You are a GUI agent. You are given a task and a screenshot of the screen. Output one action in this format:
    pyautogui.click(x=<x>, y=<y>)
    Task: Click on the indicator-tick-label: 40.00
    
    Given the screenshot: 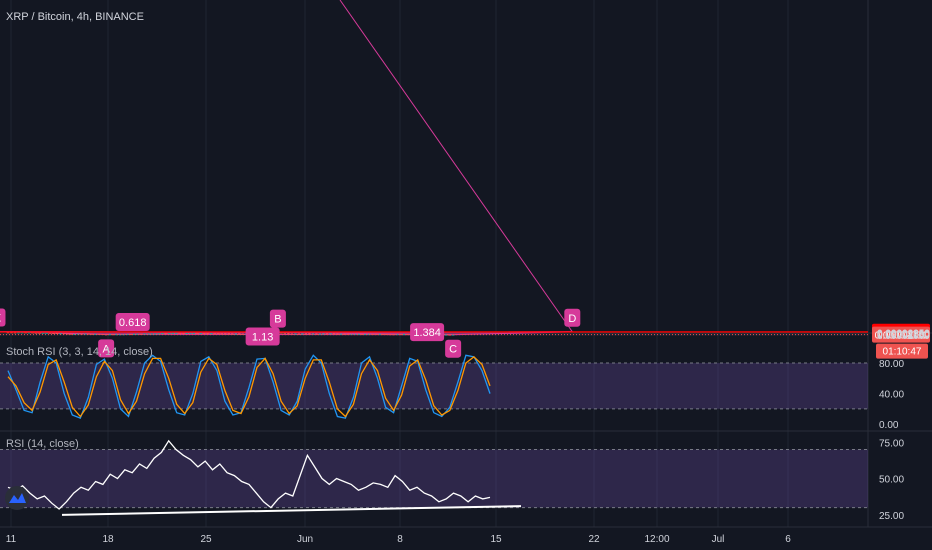 What is the action you would take?
    pyautogui.click(x=891, y=395)
    